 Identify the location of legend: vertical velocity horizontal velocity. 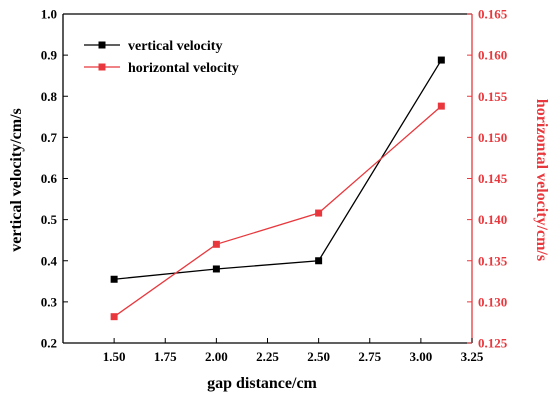
(161, 57).